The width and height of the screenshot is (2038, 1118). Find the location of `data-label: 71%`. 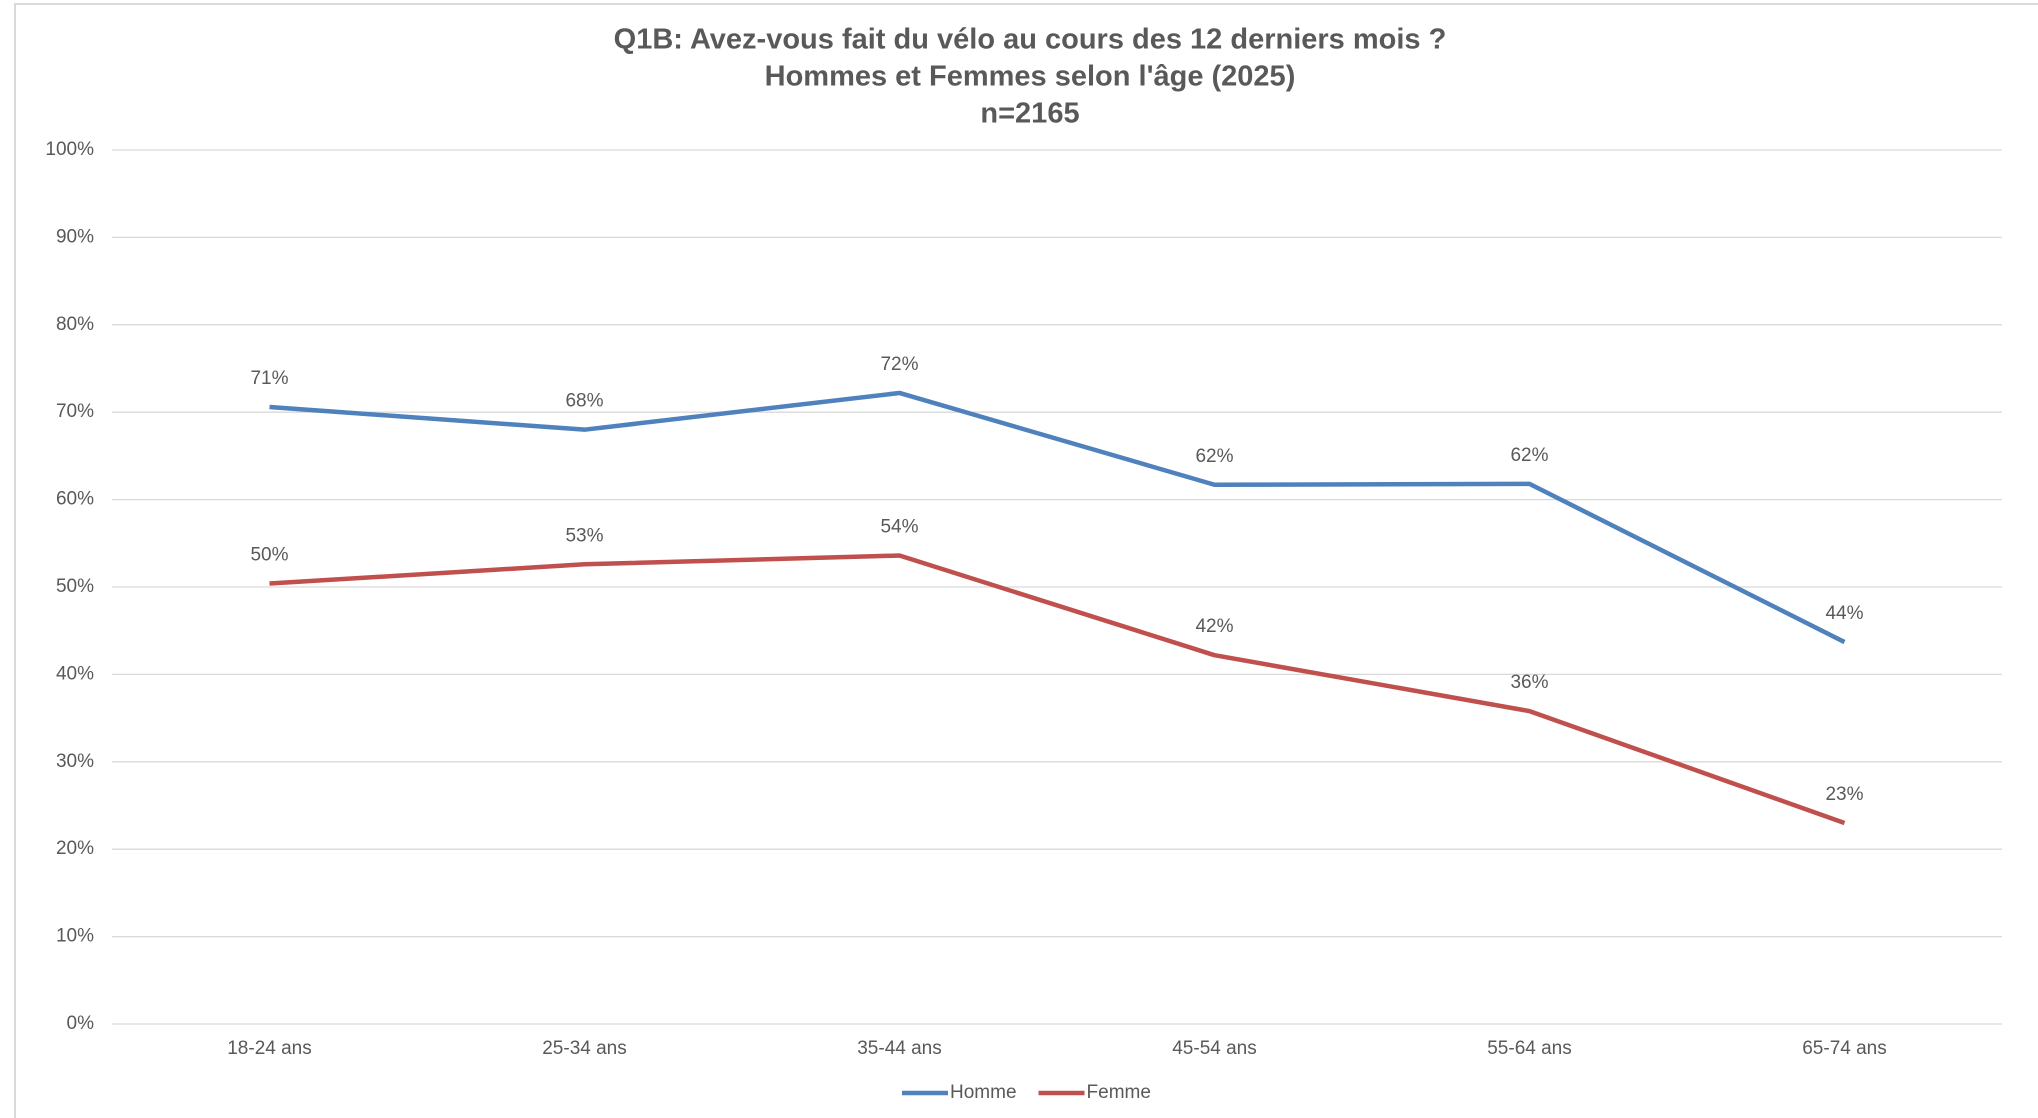

data-label: 71% is located at coordinates (269, 378).